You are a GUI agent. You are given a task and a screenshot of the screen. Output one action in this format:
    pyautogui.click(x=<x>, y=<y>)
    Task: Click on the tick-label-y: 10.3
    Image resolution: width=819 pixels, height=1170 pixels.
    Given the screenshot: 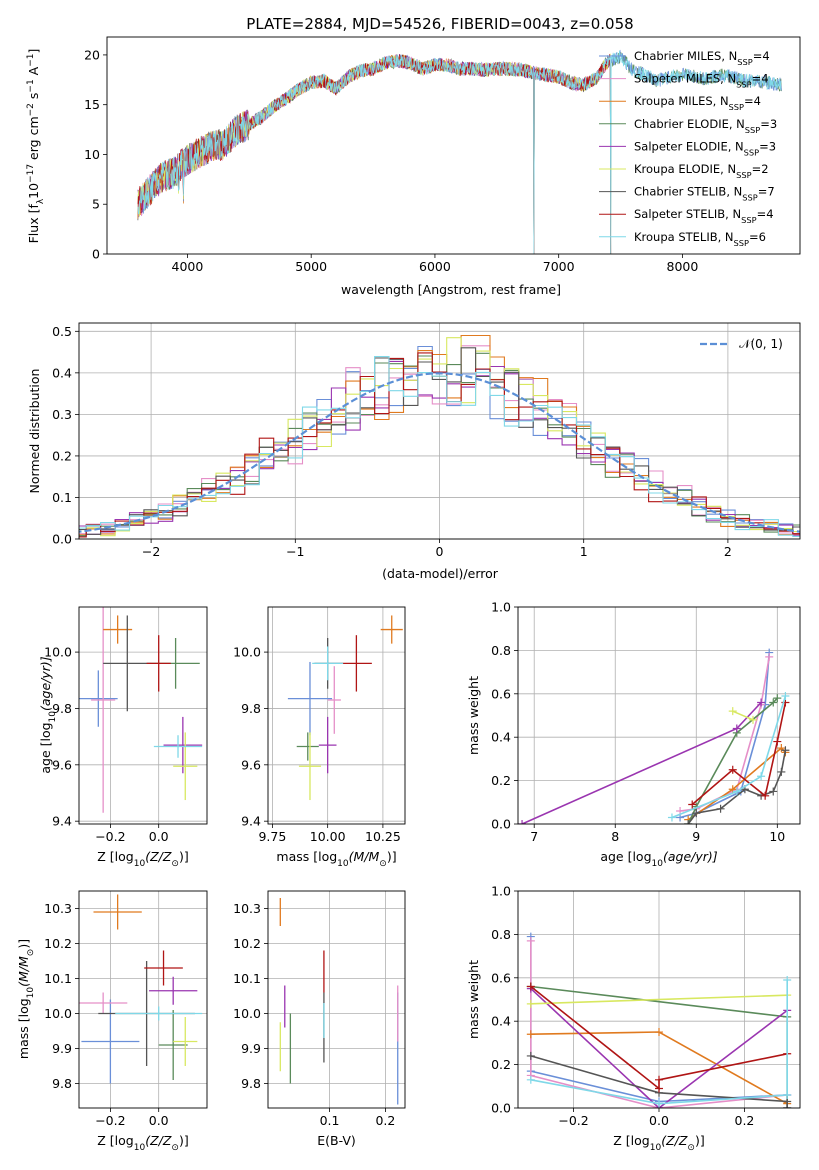 What is the action you would take?
    pyautogui.click(x=247, y=908)
    